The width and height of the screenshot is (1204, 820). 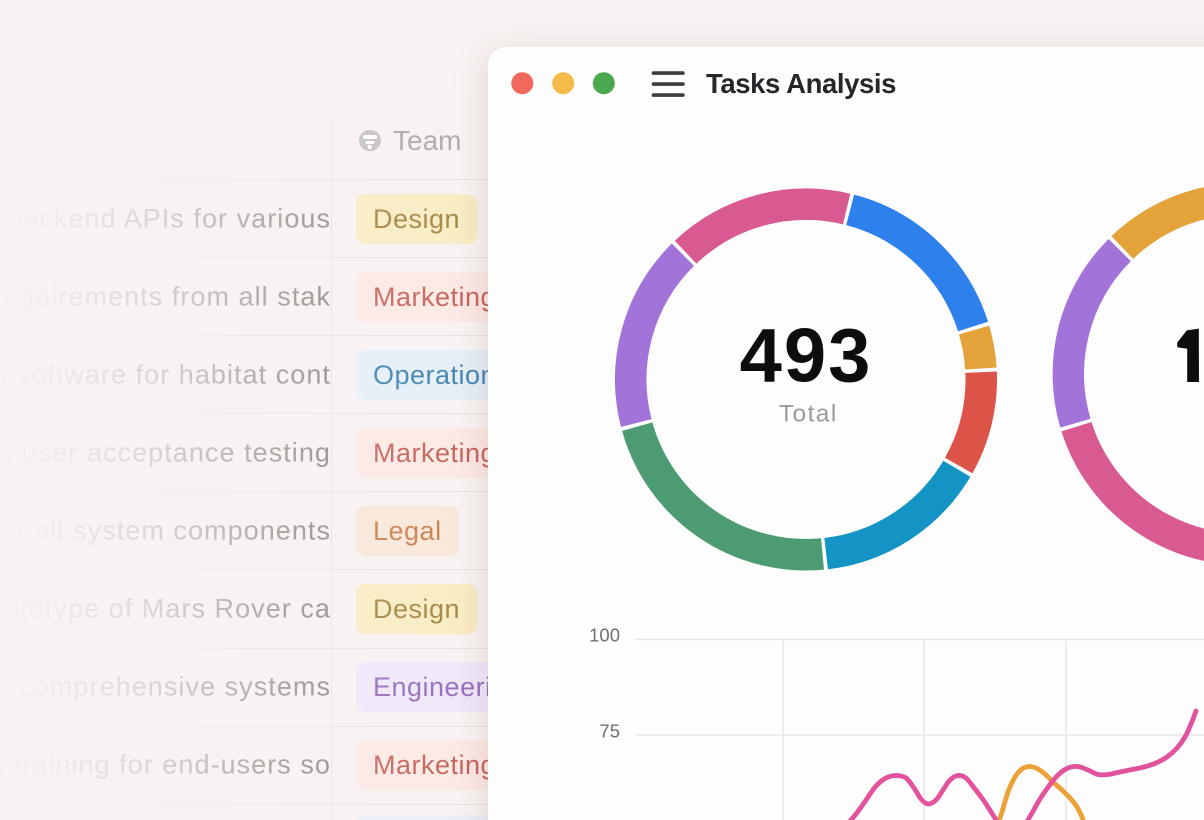 I want to click on svg-text: 100, so click(x=604, y=635).